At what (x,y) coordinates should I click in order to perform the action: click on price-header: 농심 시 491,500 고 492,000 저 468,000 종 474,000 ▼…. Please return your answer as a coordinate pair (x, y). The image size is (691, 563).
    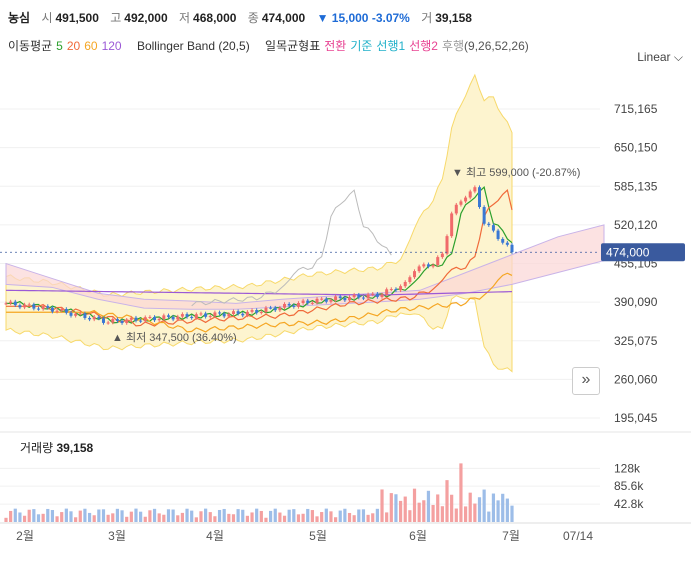
    Looking at the image, I should click on (244, 17).